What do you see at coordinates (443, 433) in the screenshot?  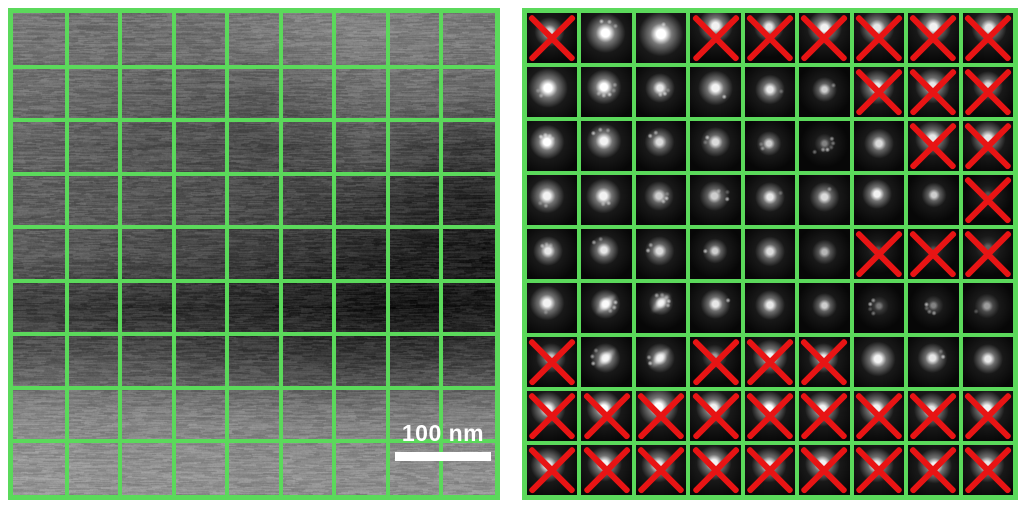 I see `scale-bar-label: 100 nm` at bounding box center [443, 433].